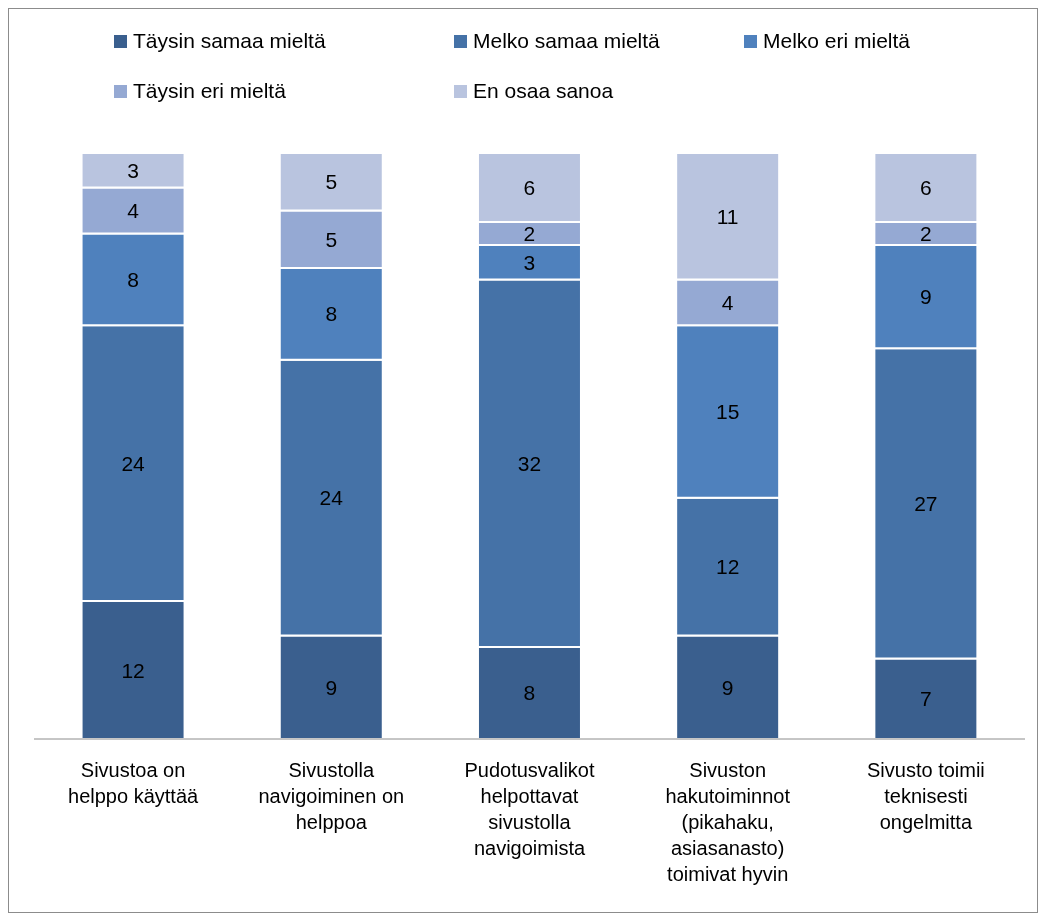  What do you see at coordinates (926, 699) in the screenshot?
I see `data-label: 7` at bounding box center [926, 699].